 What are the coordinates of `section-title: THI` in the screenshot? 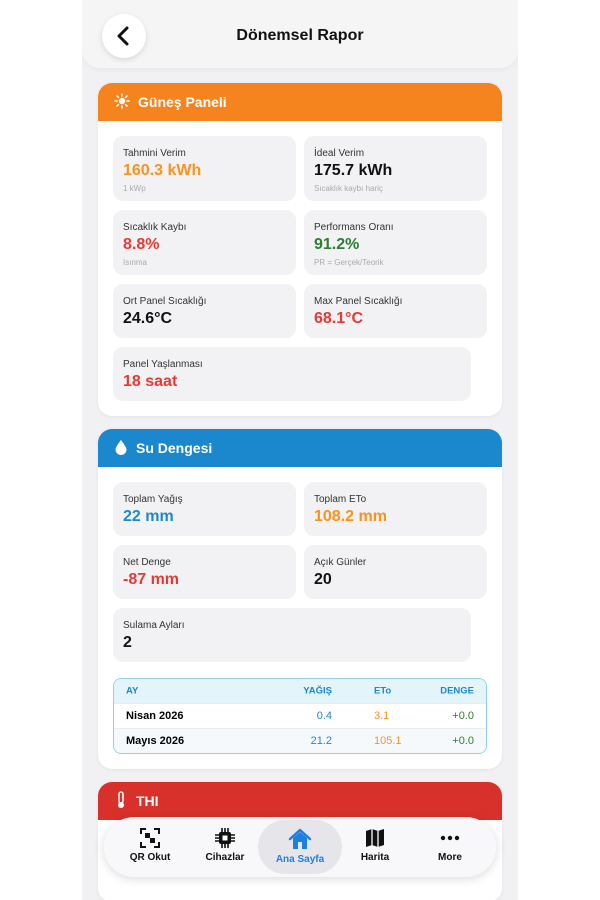 It's located at (147, 801).